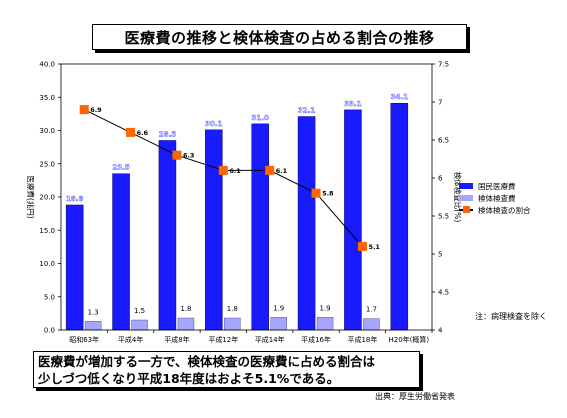 This screenshot has height=418, width=567. What do you see at coordinates (328, 194) in the screenshot?
I see `ratio-point-label: 5.8` at bounding box center [328, 194].